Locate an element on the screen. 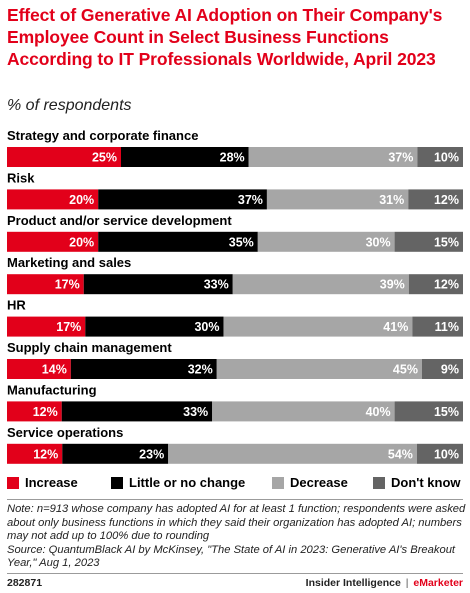 The width and height of the screenshot is (470, 593). legend-item-dont-know: Don't know is located at coordinates (417, 482).